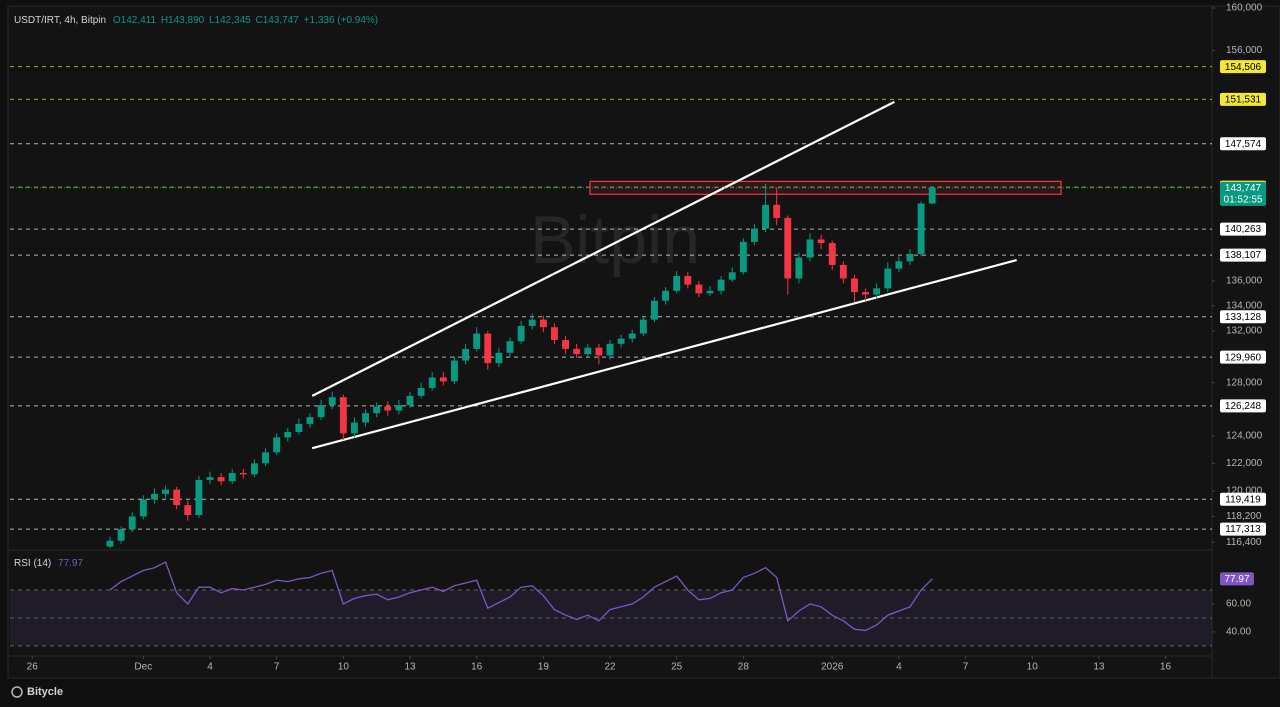  What do you see at coordinates (1033, 667) in the screenshot?
I see `x-tick-label: 10` at bounding box center [1033, 667].